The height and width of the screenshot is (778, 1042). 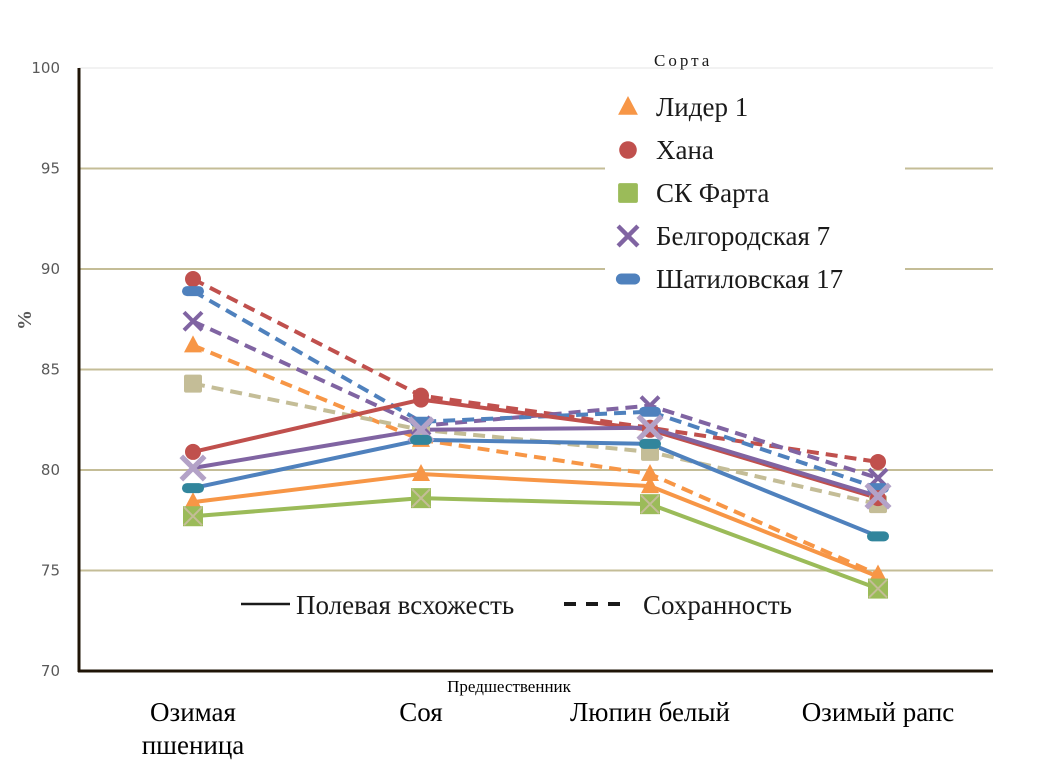 What do you see at coordinates (717, 605) in the screenshot?
I see `legend-label: Сохранность` at bounding box center [717, 605].